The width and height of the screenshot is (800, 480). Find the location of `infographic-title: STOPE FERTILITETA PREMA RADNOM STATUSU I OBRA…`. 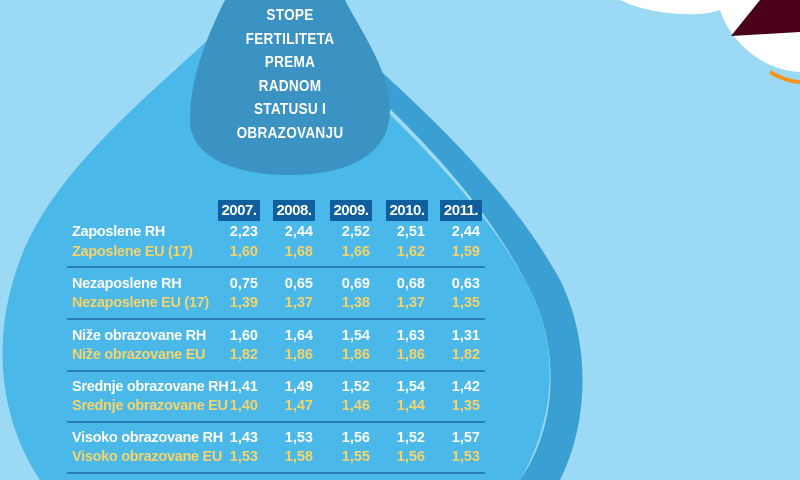

infographic-title: STOPE FERTILITETA PREMA RADNOM STATUSU I OBRA… is located at coordinates (290, 74).